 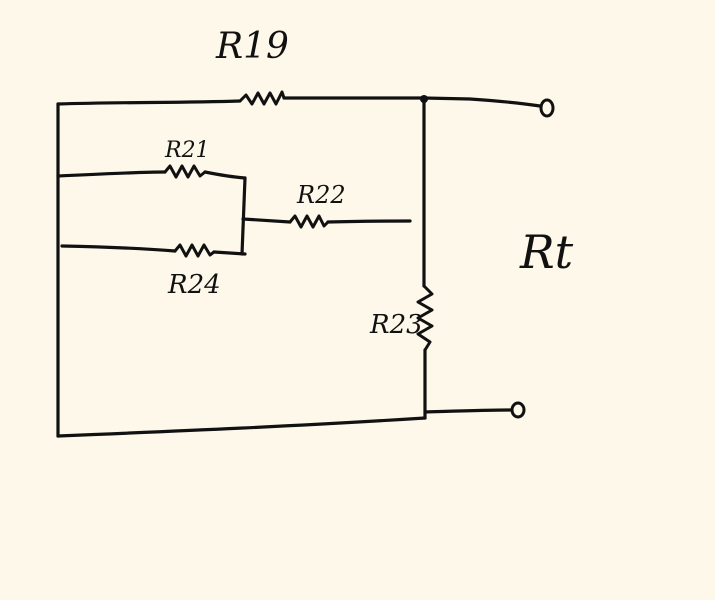 What do you see at coordinates (149, 102) in the screenshot?
I see `top-wire-left` at bounding box center [149, 102].